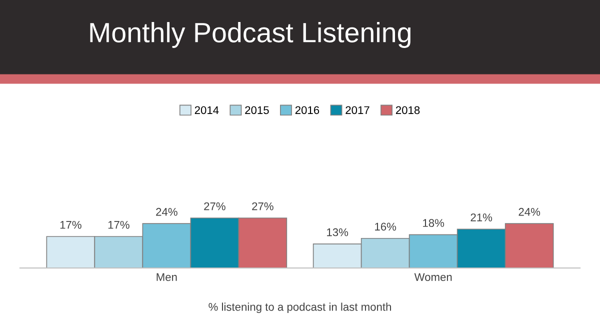 The width and height of the screenshot is (600, 335). What do you see at coordinates (166, 277) in the screenshot?
I see `x-tick-label: Men` at bounding box center [166, 277].